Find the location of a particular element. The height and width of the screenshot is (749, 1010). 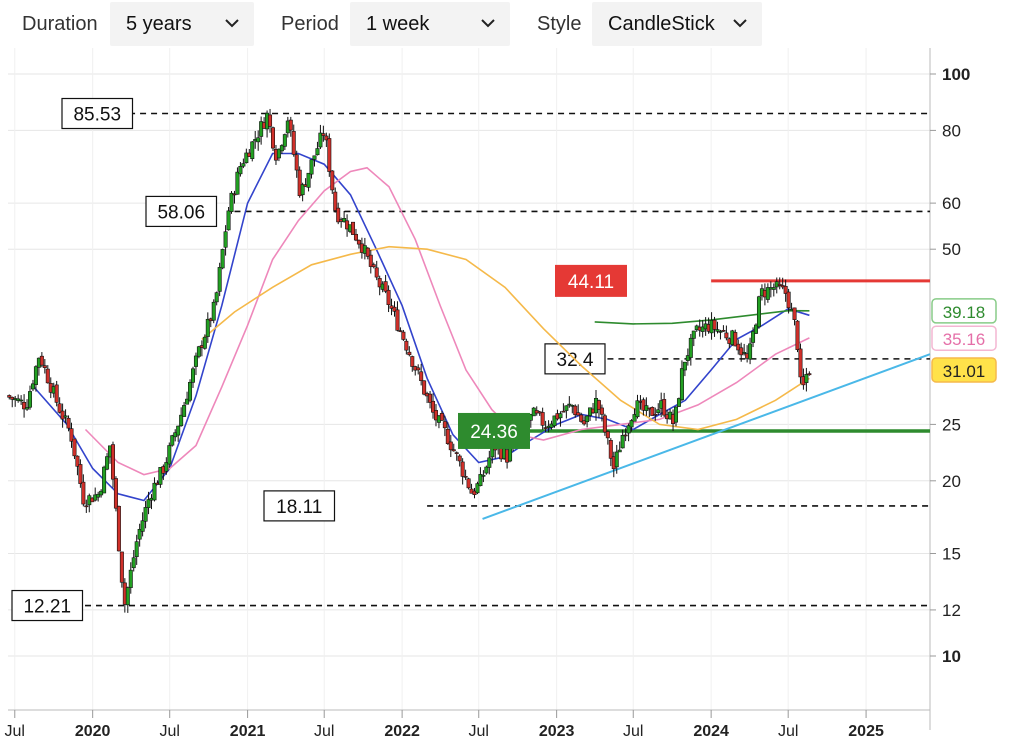

value-badge: 35.16 is located at coordinates (964, 338).